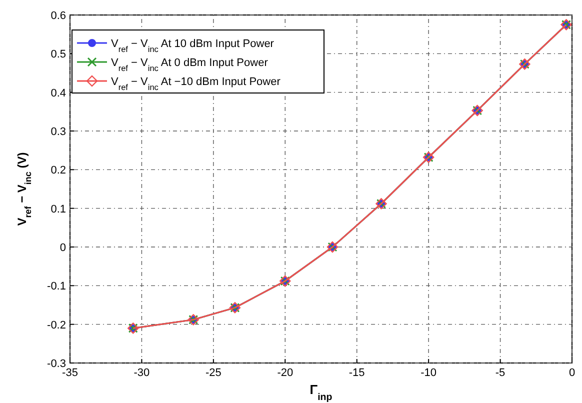  Describe the element at coordinates (428, 373) in the screenshot. I see `x-tick-label: -10` at that location.